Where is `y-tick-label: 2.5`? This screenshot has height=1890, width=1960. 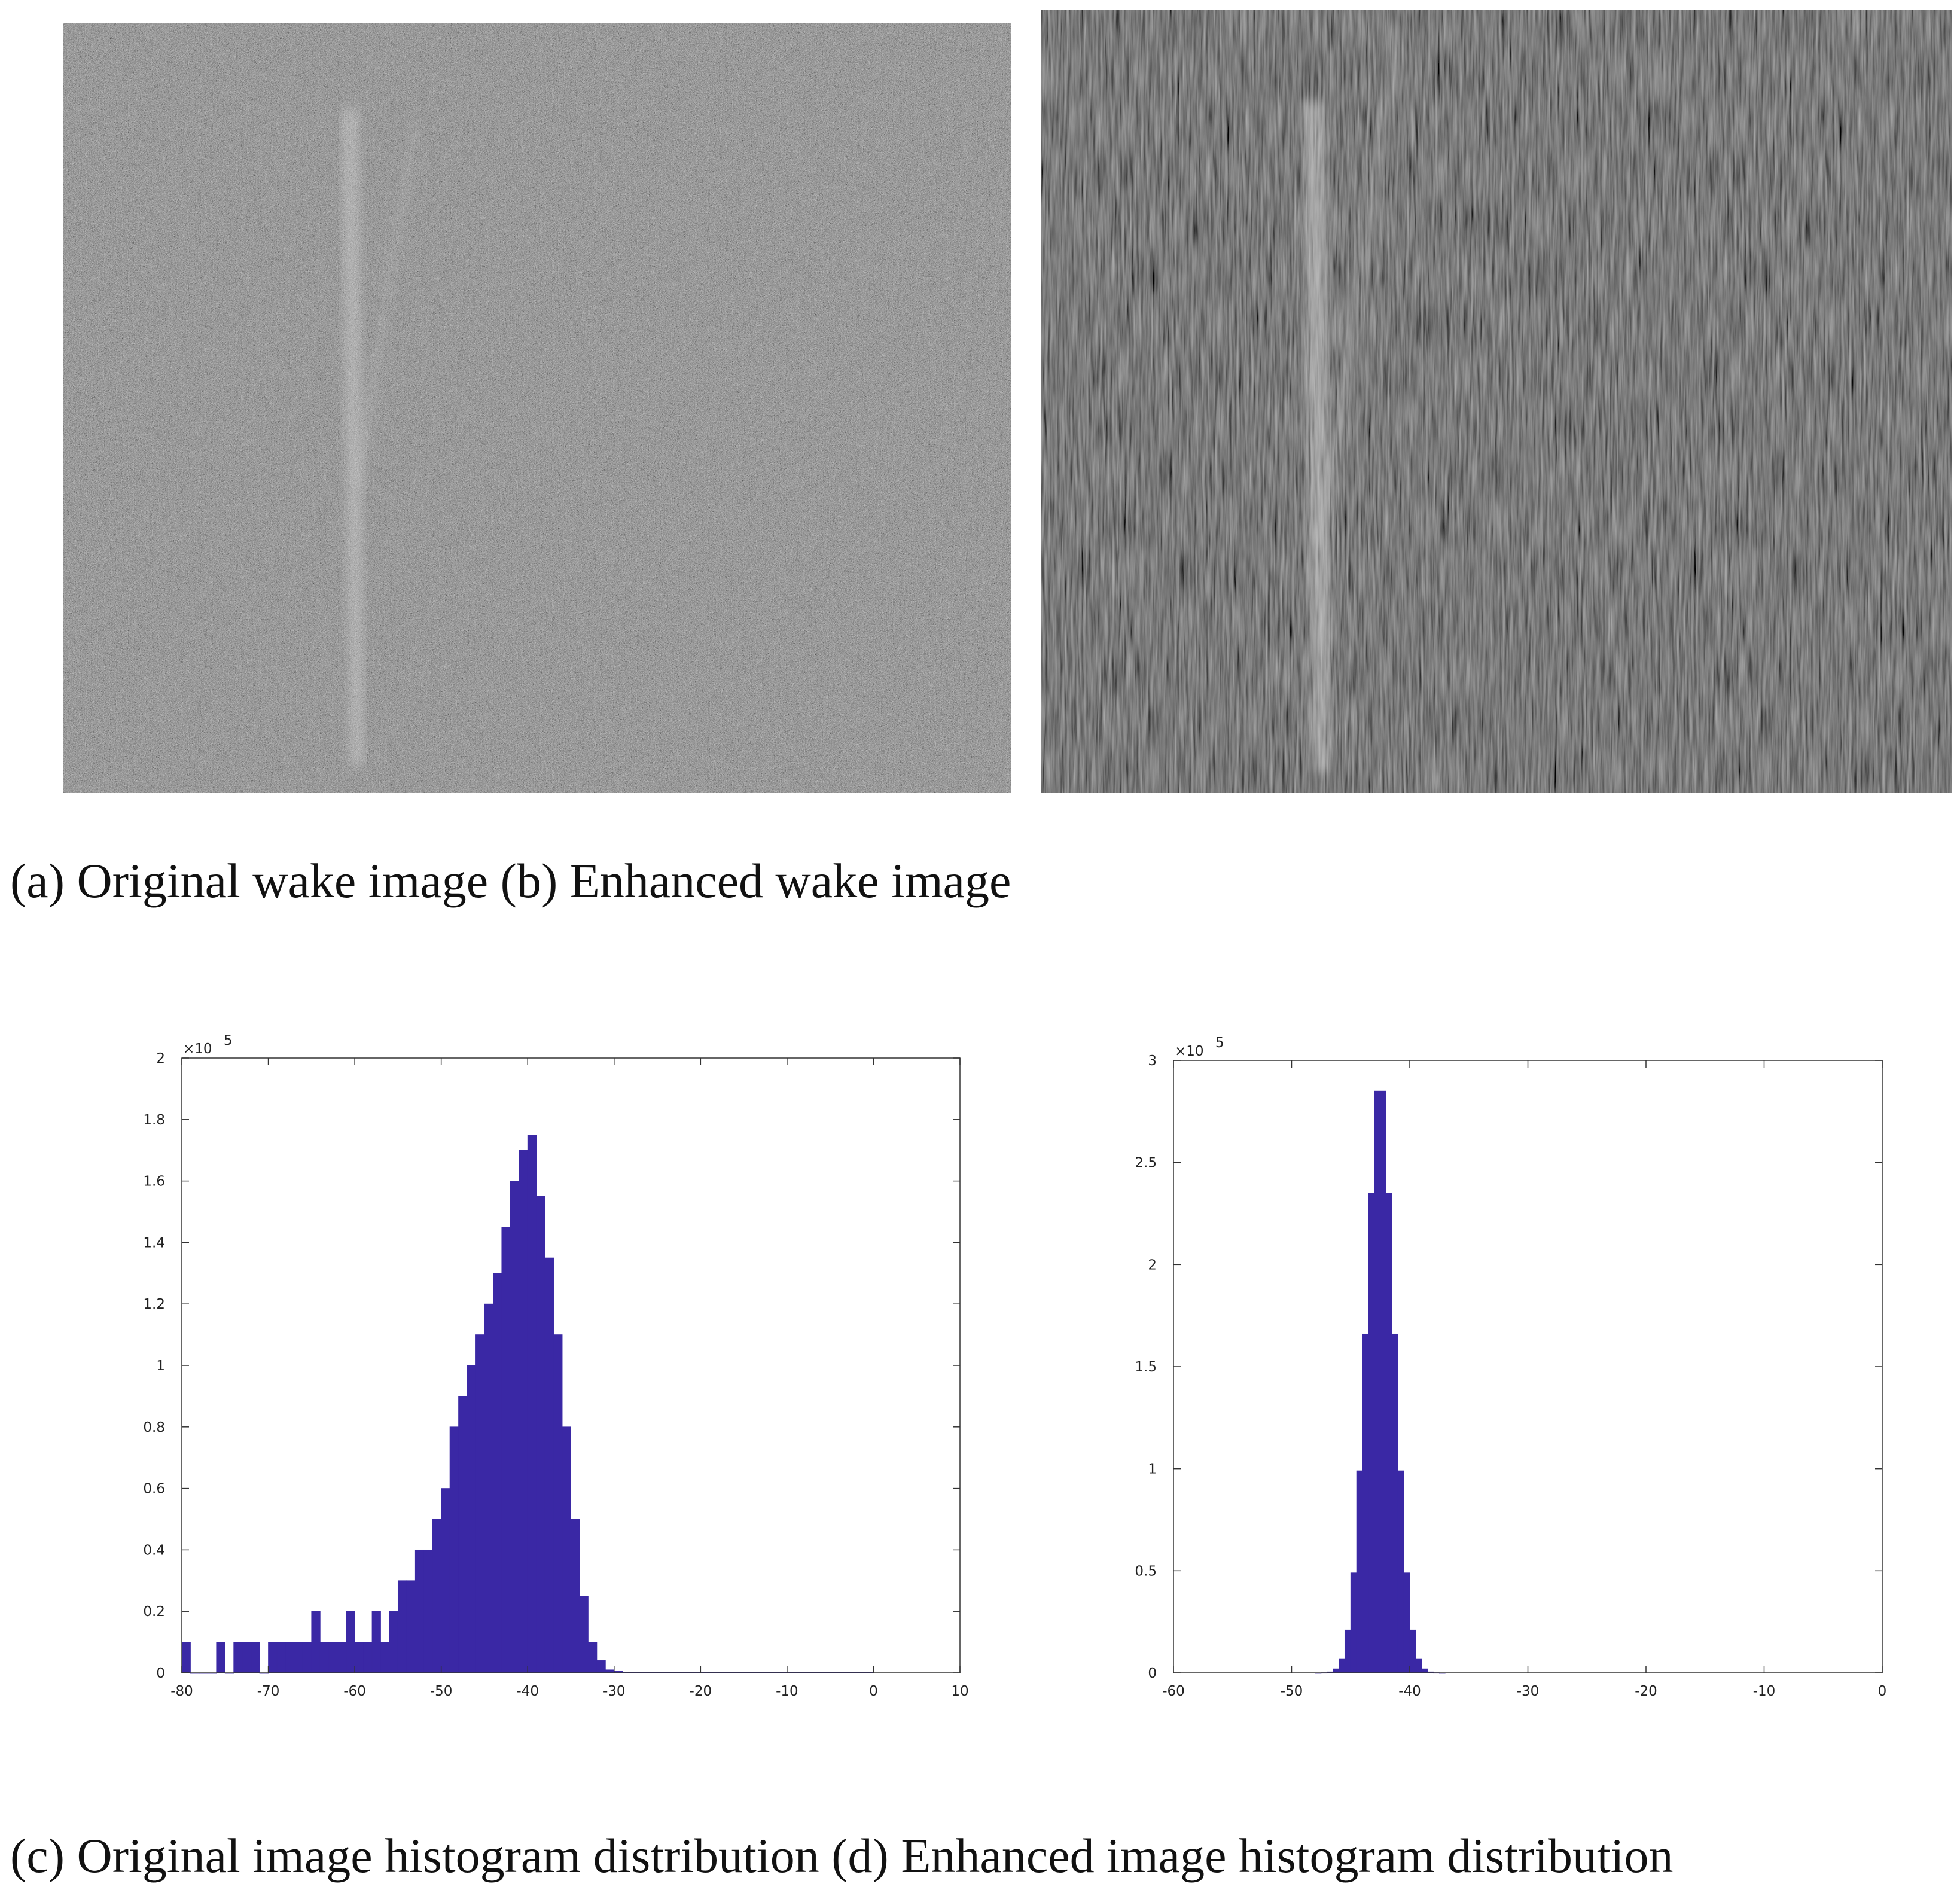 y-tick-label: 2.5 is located at coordinates (1146, 1163).